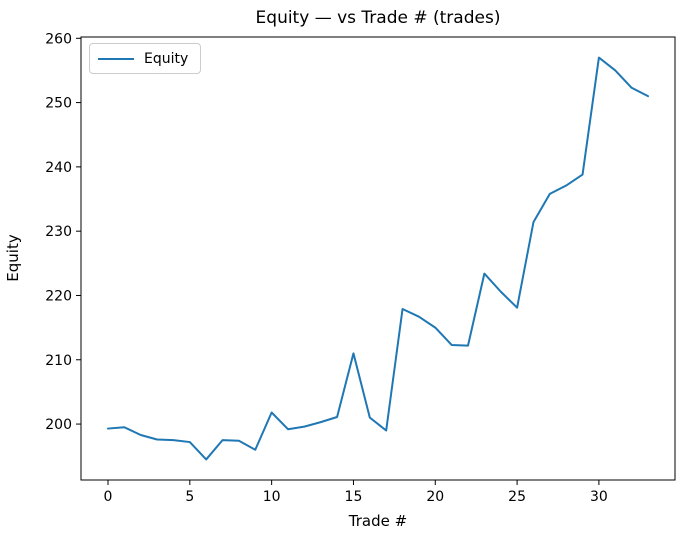 The width and height of the screenshot is (687, 546). Describe the element at coordinates (599, 497) in the screenshot. I see `x-tick-label: 30` at that location.